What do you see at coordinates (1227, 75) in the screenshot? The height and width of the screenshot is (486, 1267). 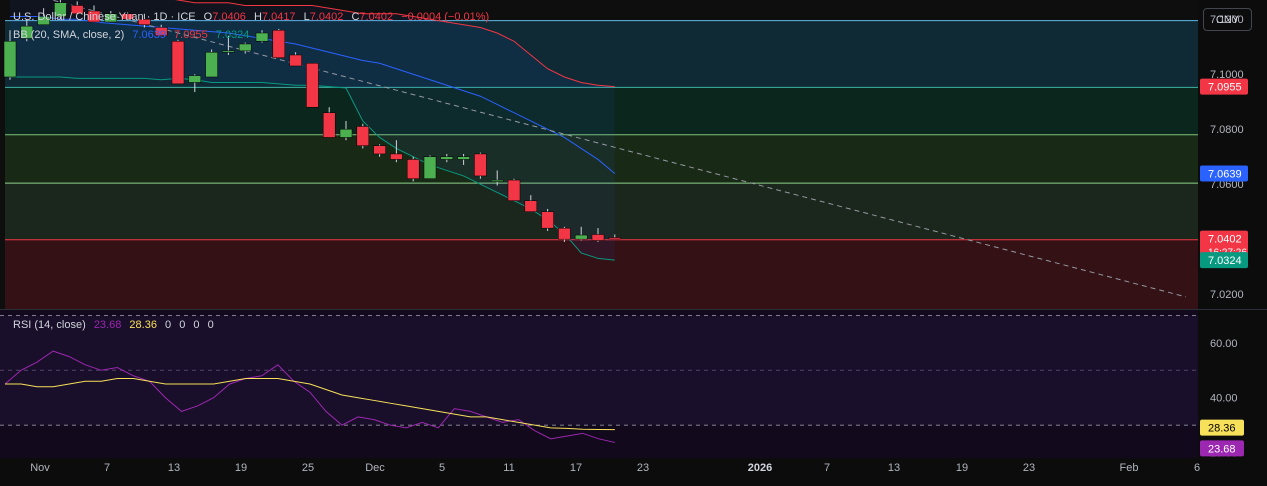 I see `y-tick-label: 7.1000` at bounding box center [1227, 75].